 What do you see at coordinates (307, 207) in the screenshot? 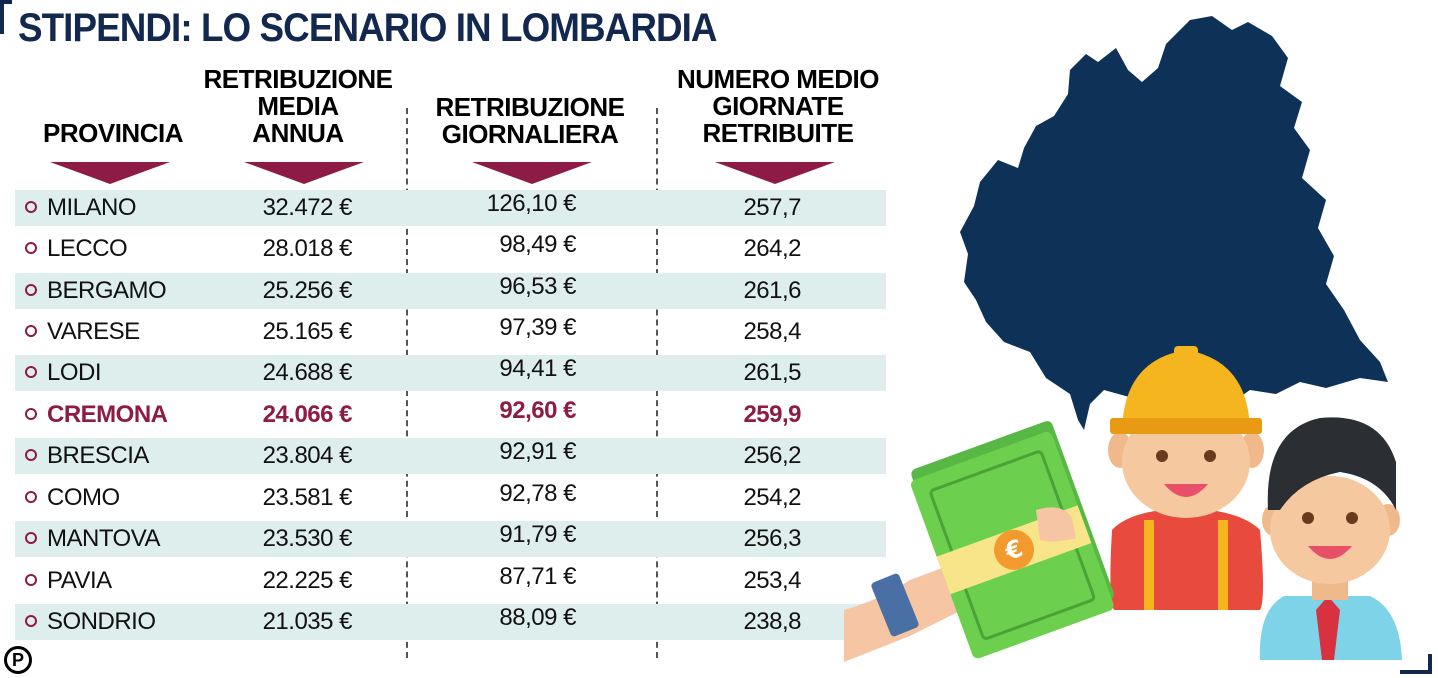
I see `cell-annua: 32.472 €` at bounding box center [307, 207].